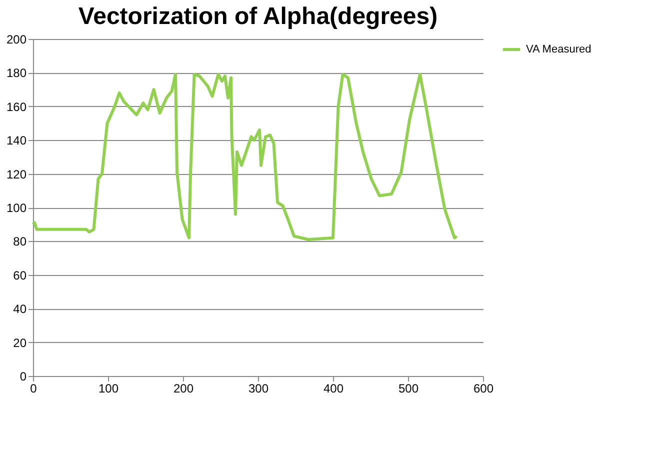  What do you see at coordinates (20, 241) in the screenshot?
I see `y-tick-label: 80` at bounding box center [20, 241].